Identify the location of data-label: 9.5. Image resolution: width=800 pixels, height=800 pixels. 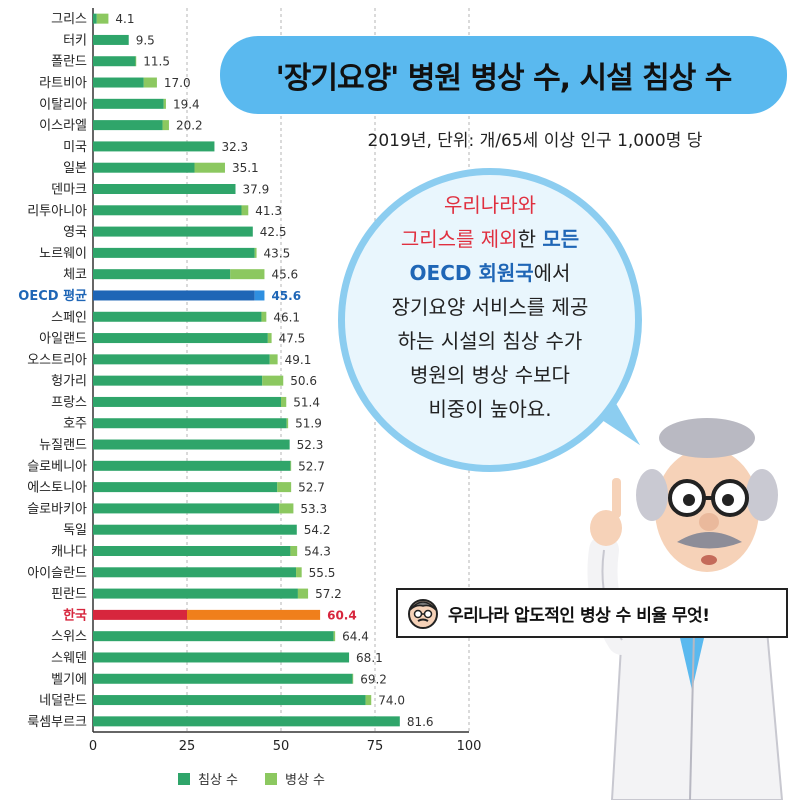
(145, 40).